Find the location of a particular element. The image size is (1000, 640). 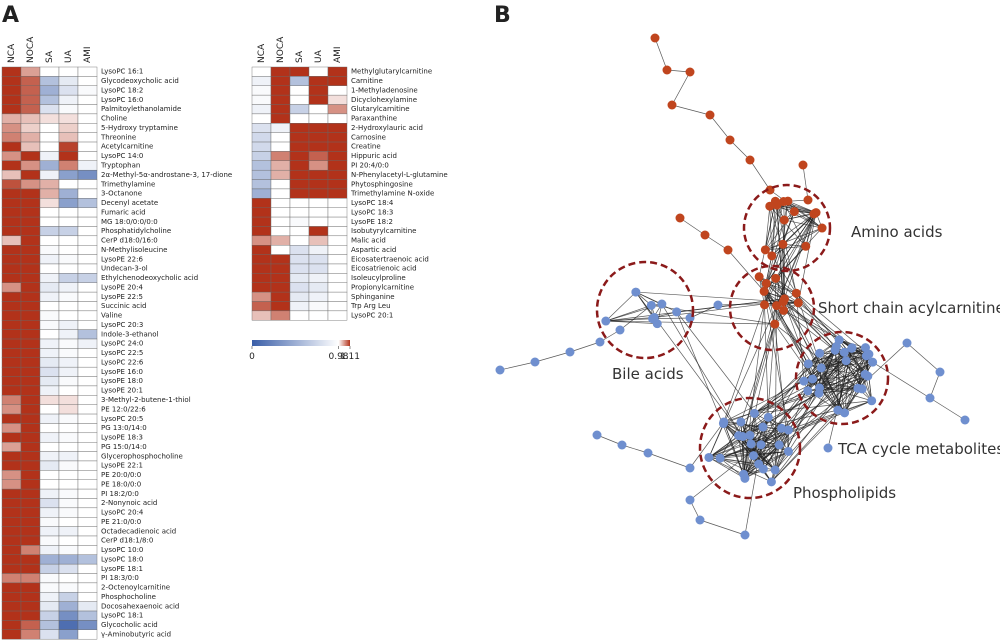

row-label: Glycodeoxycholic acid is located at coordinates (140, 81).